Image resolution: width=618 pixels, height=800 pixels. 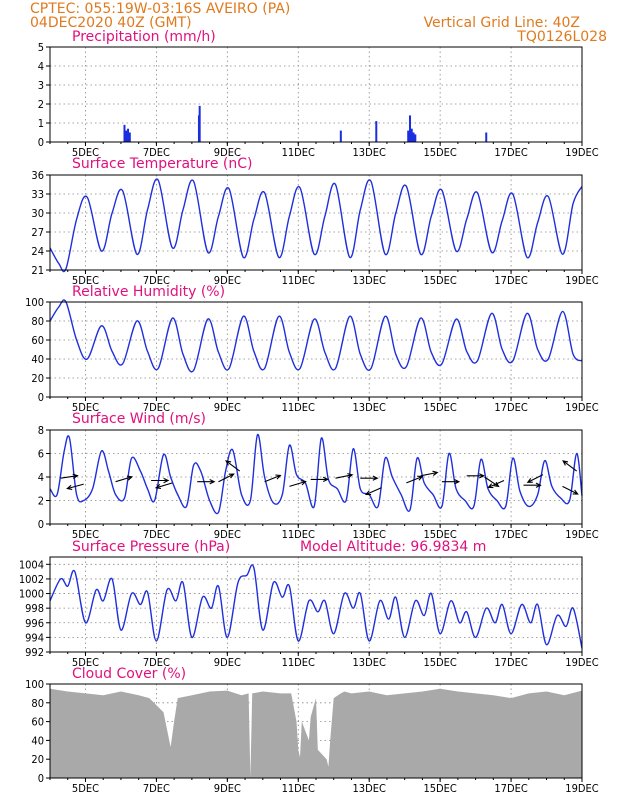 I want to click on pressure-frame, so click(x=316, y=604).